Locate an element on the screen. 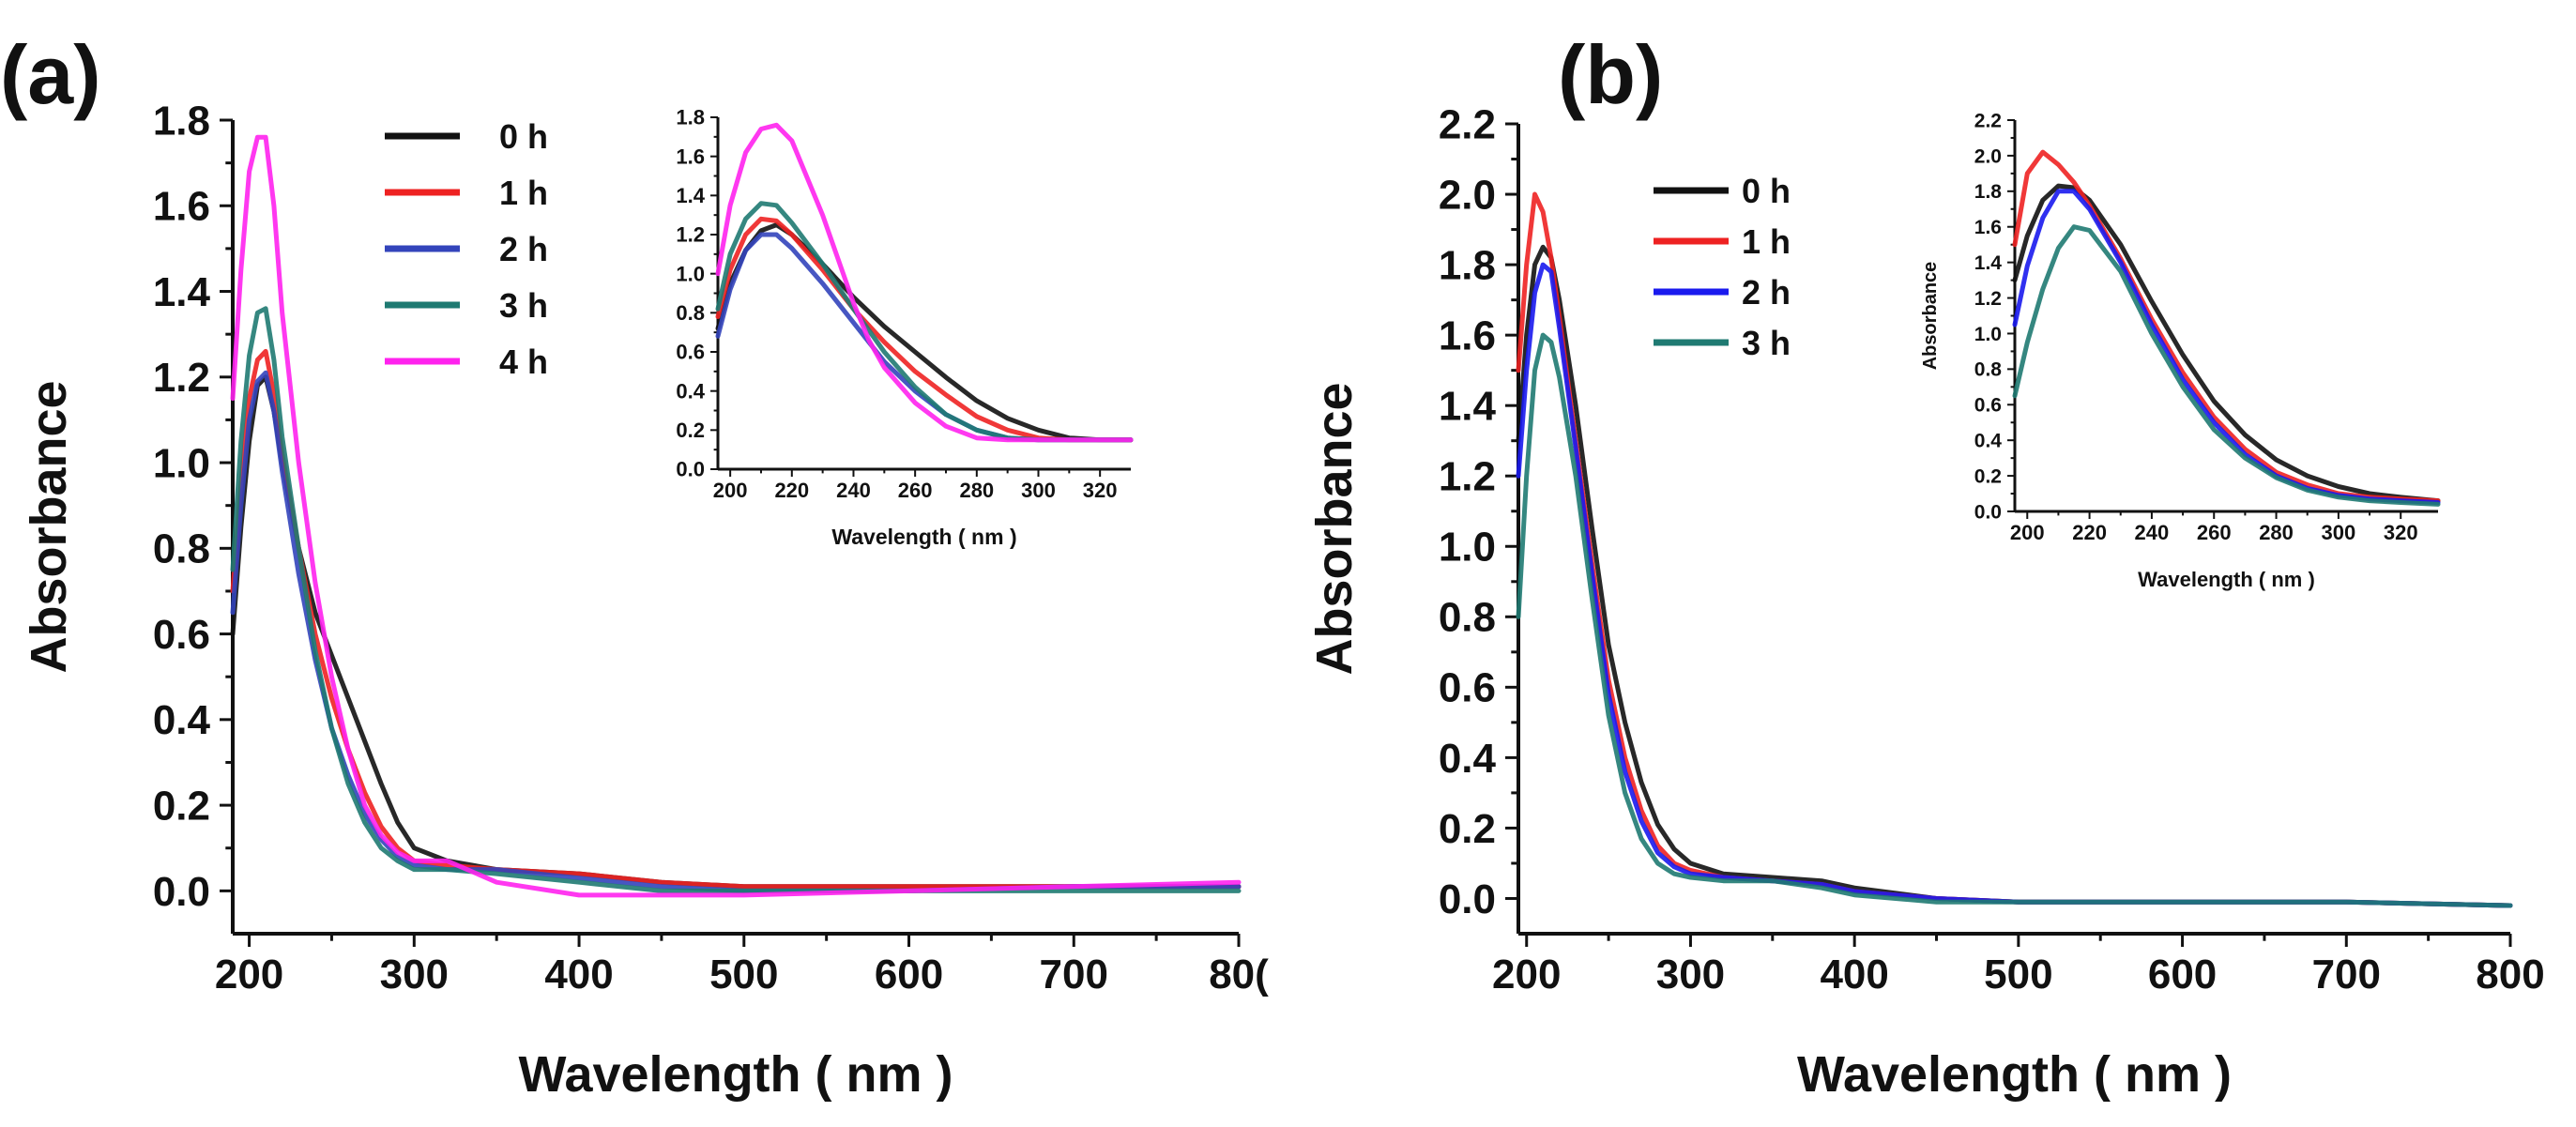  inset-b-y-tick-label: 0.6 is located at coordinates (1988, 406).